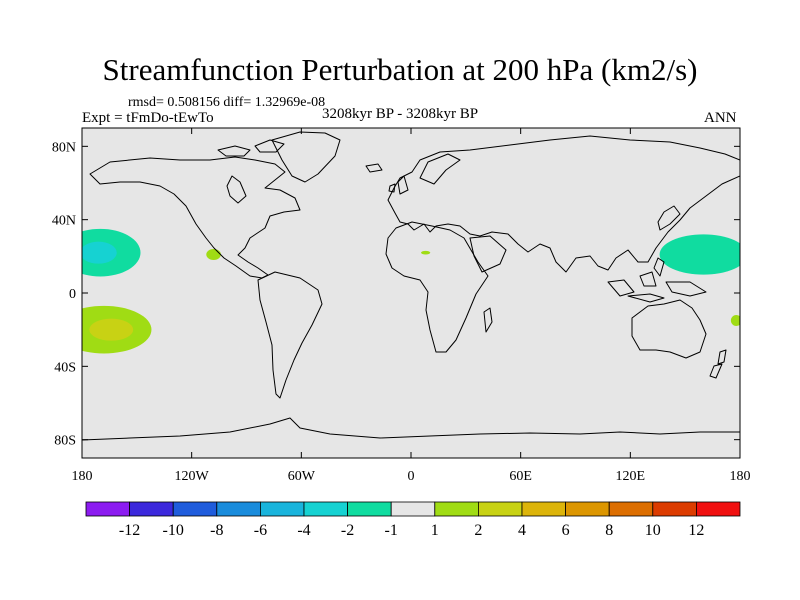 This screenshot has height=600, width=800. I want to click on experiment-label: Expt = tFmDo-tEwTo, so click(148, 118).